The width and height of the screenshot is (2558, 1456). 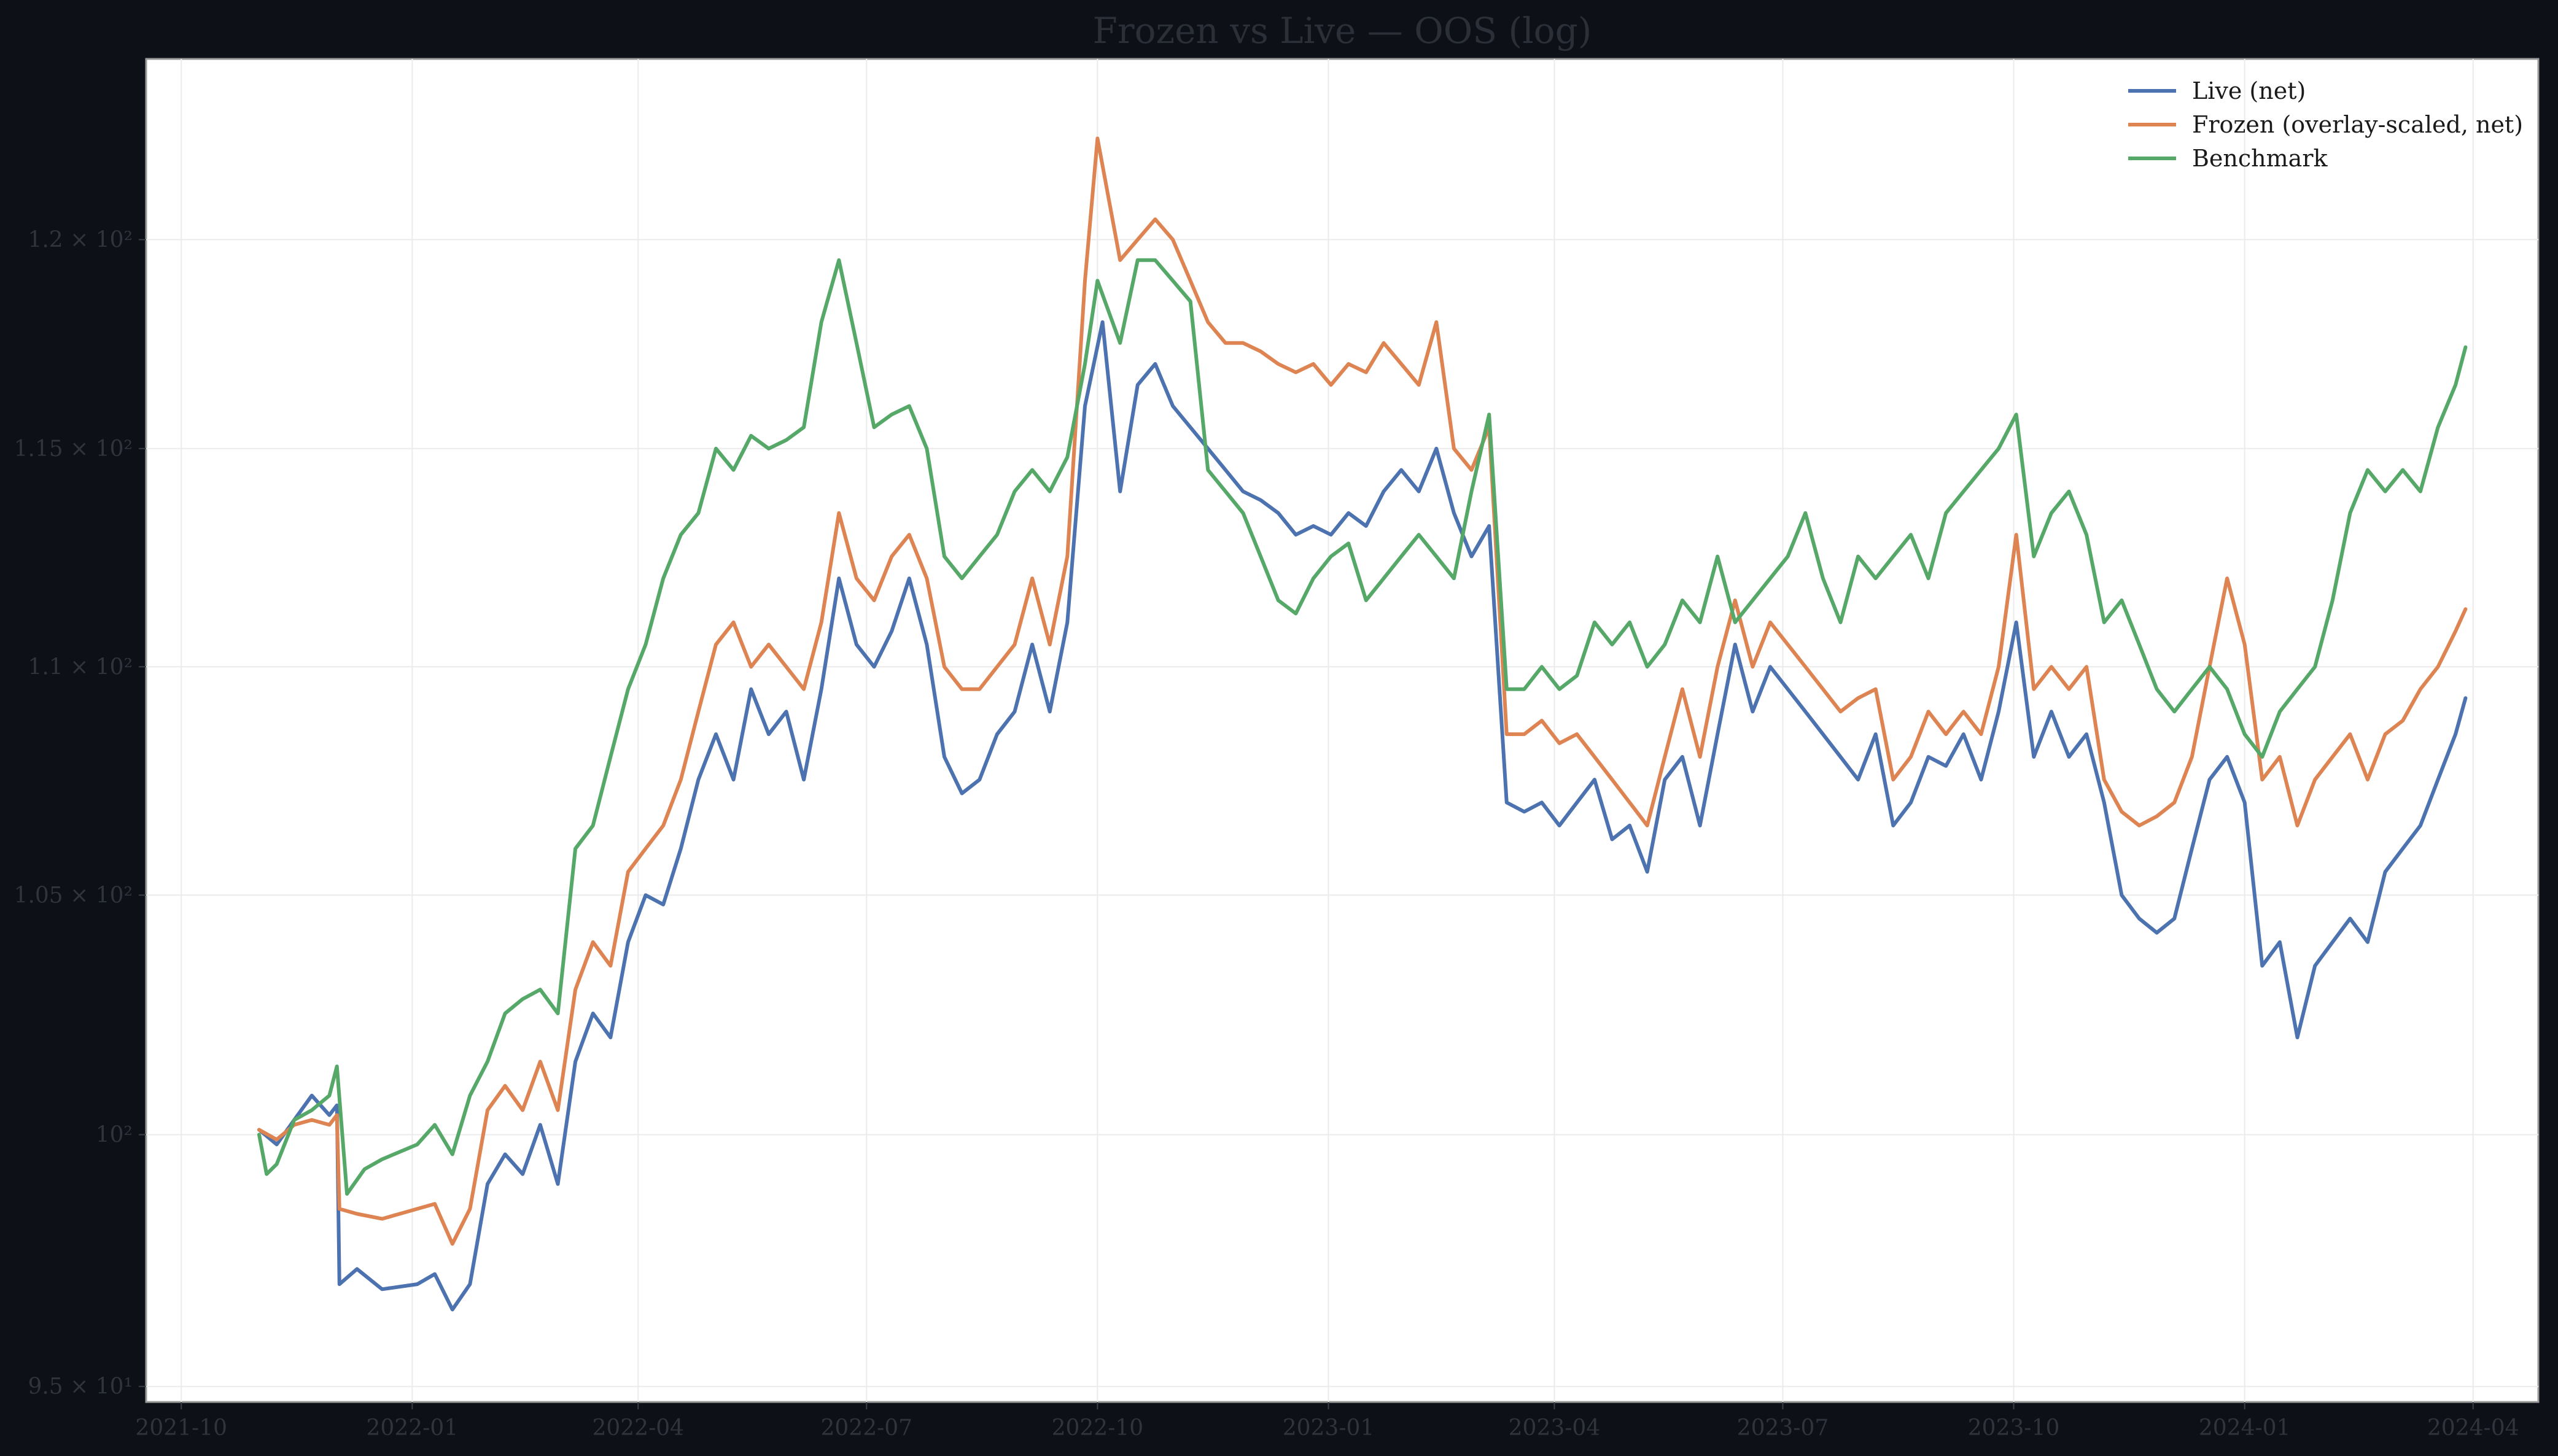 What do you see at coordinates (413, 1428) in the screenshot?
I see `x-tick-label: 2022-01` at bounding box center [413, 1428].